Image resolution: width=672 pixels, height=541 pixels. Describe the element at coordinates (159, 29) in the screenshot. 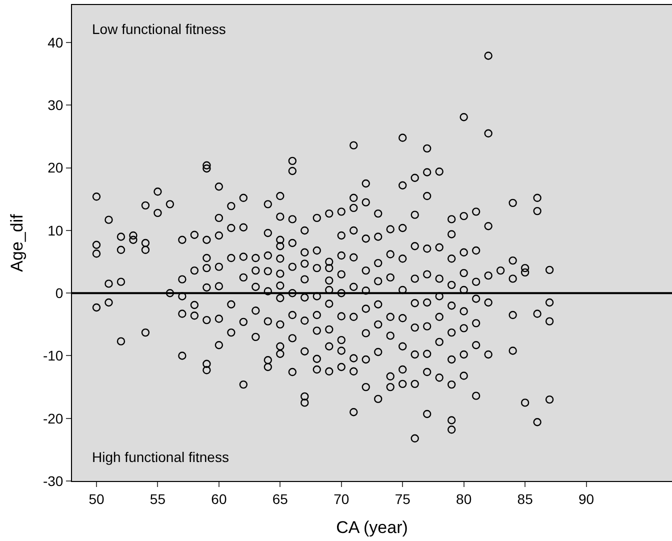

I see `annotation: Low functional fitness` at that location.